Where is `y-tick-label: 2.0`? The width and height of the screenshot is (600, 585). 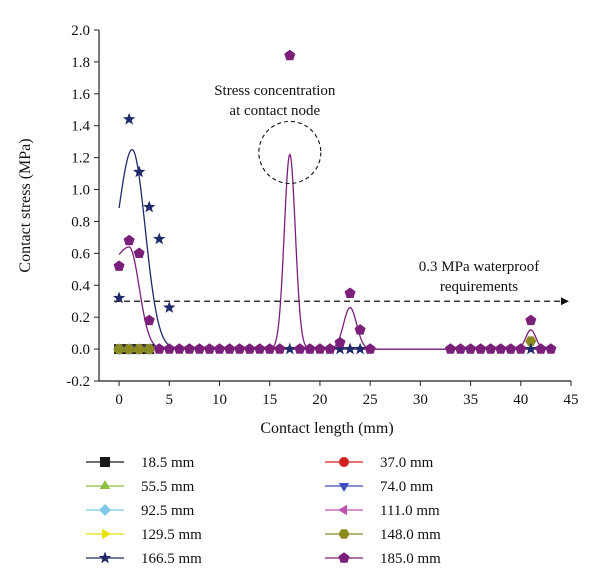 y-tick-label: 2.0 is located at coordinates (80, 31).